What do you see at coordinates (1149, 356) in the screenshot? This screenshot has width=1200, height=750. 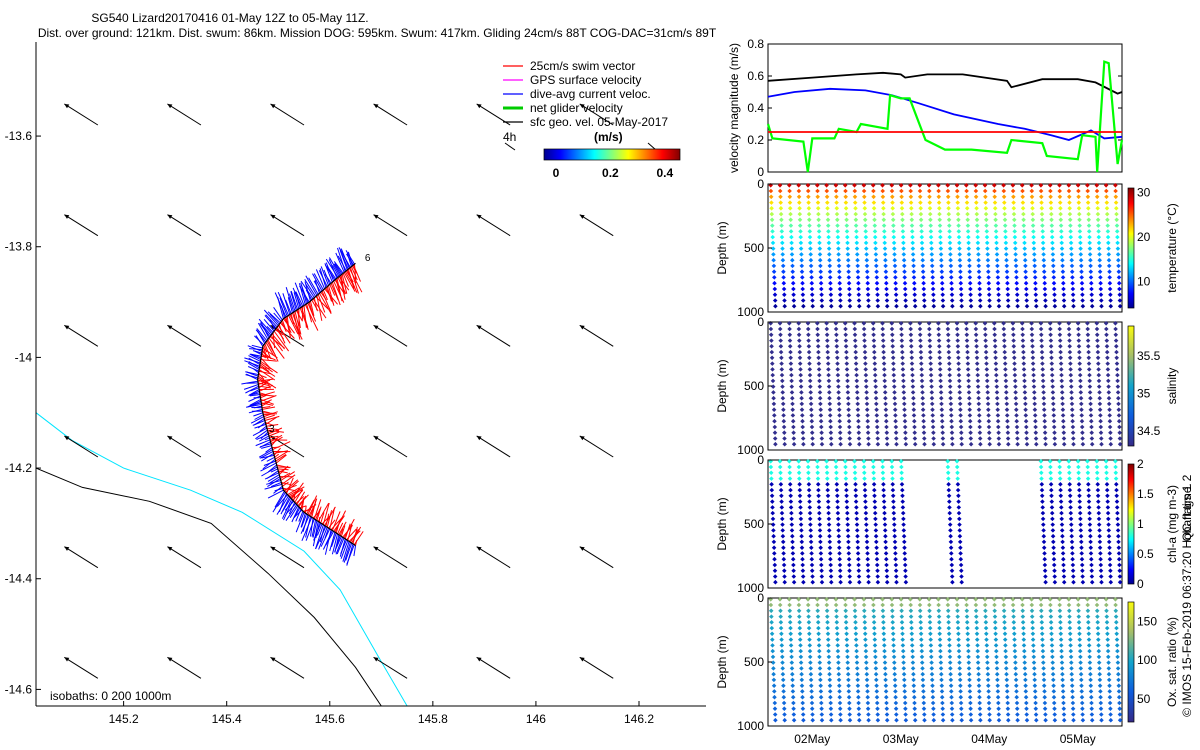 I see `colorbar-tick-label: 35.5` at bounding box center [1149, 356].